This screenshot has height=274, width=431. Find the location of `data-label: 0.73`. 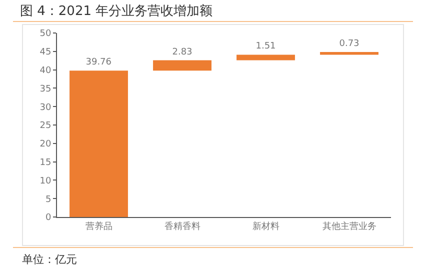

data-label: 0.73 is located at coordinates (349, 44).